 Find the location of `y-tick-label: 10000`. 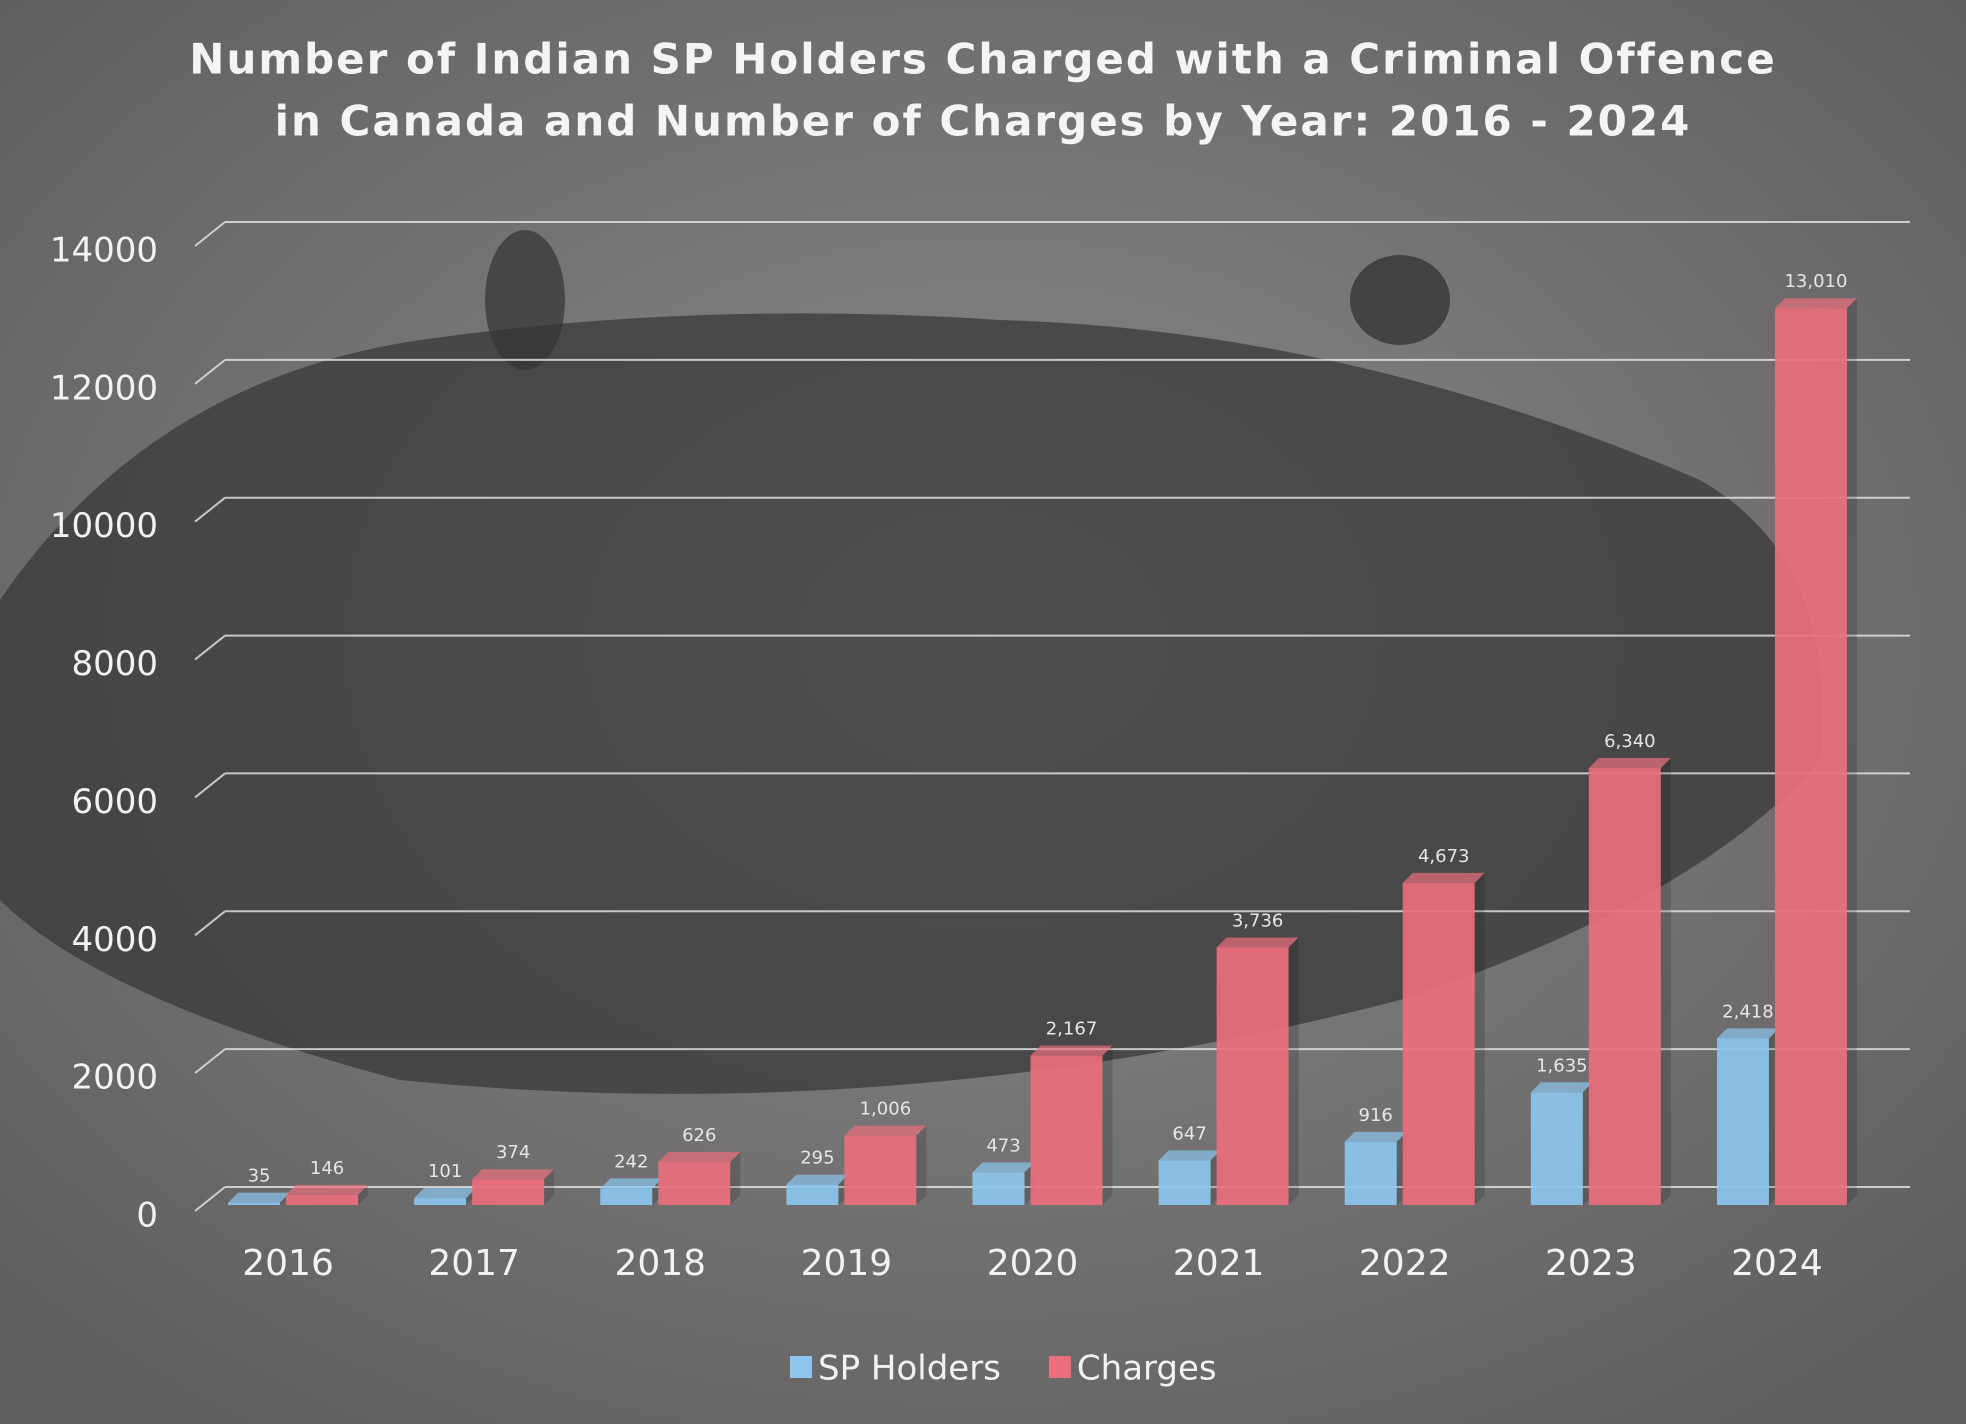

y-tick-label: 10000 is located at coordinates (104, 526).